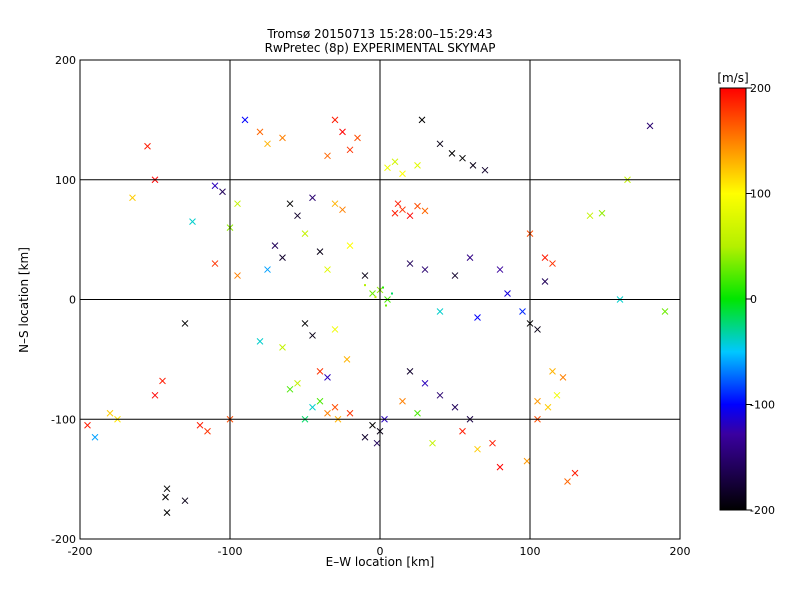 This screenshot has height=600, width=800. Describe the element at coordinates (762, 405) in the screenshot. I see `colorbar-tick-label: -100` at that location.